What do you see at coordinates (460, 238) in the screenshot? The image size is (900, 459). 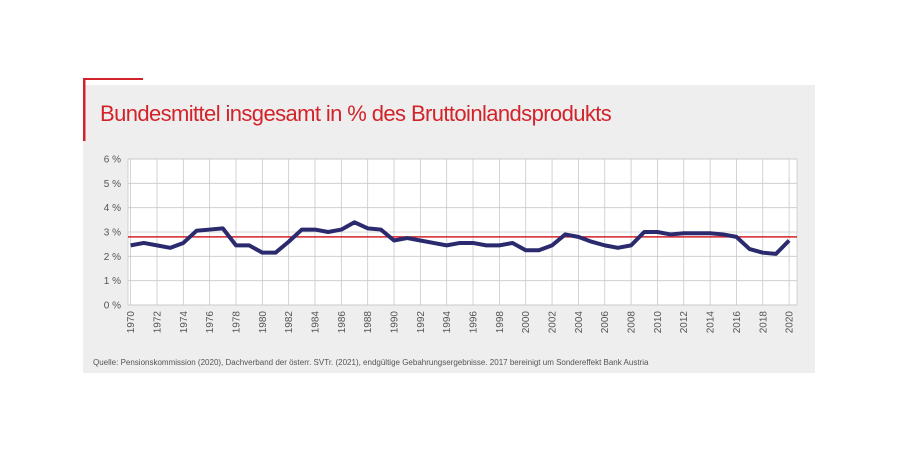 I see `line` at bounding box center [460, 238].